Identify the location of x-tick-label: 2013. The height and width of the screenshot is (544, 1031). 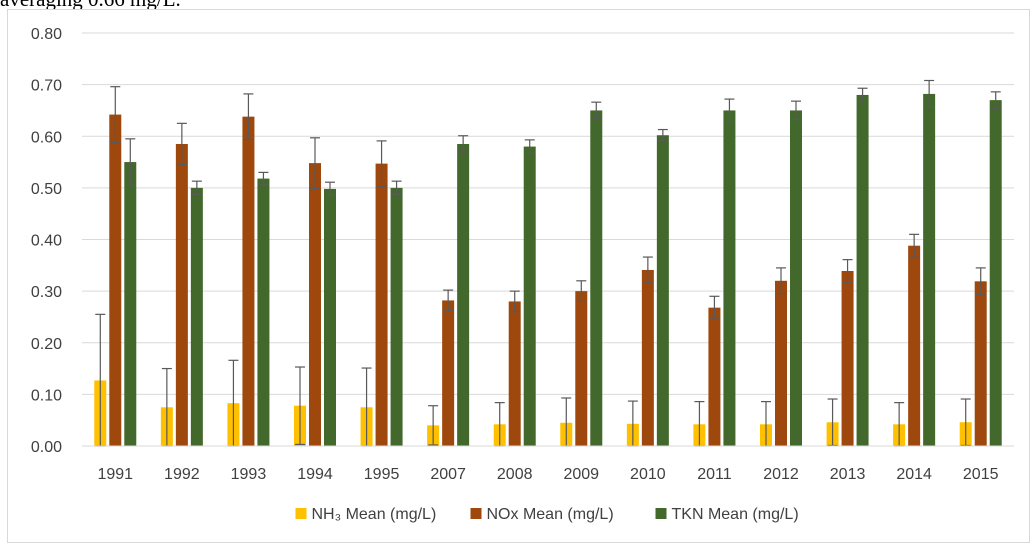
(848, 474).